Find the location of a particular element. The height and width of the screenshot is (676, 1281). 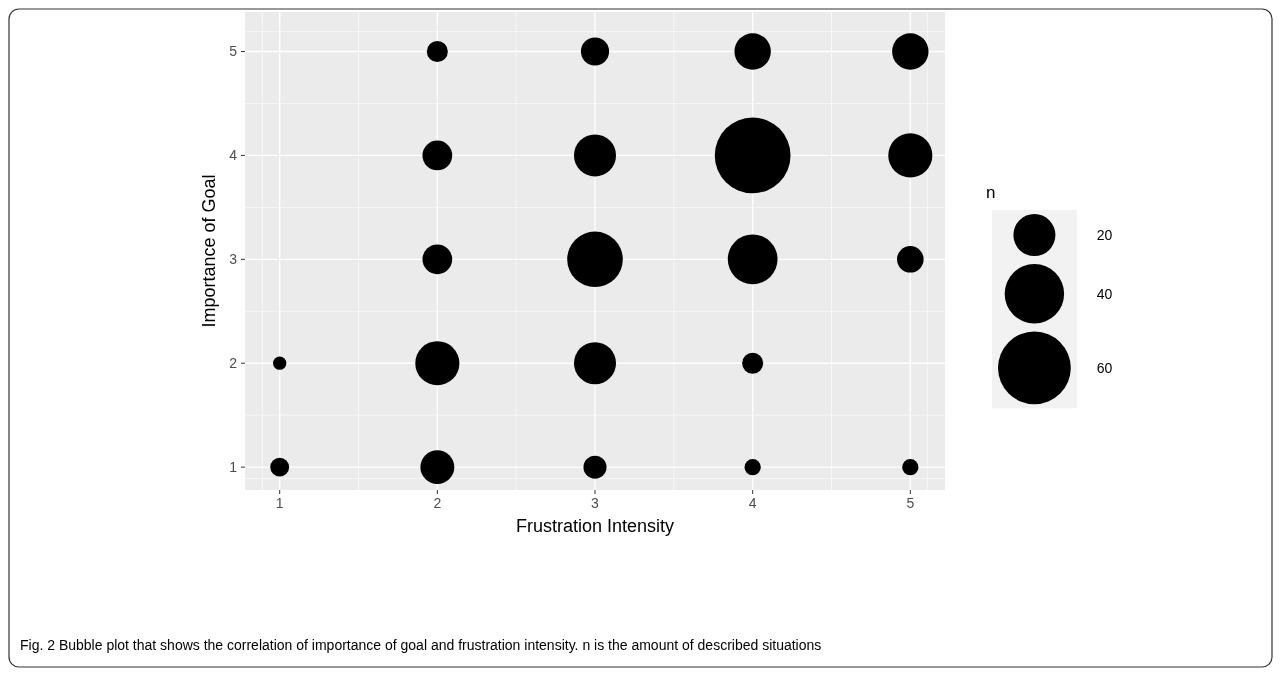

x-tick-label: 5 is located at coordinates (910, 503).